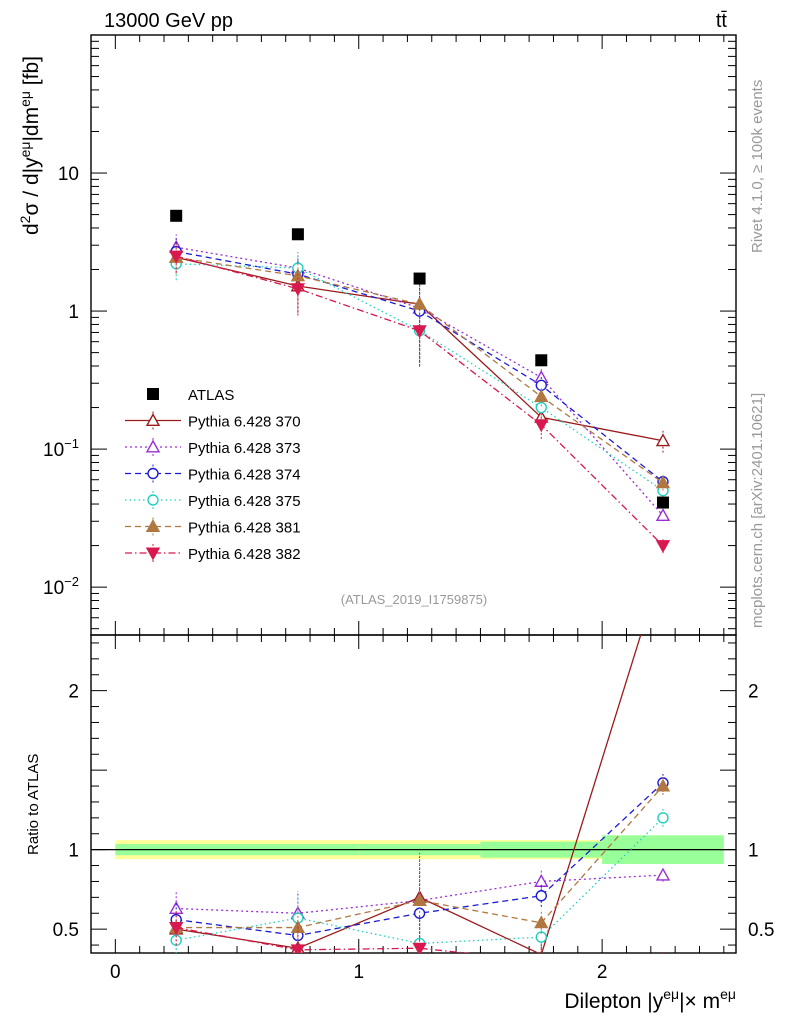  Describe the element at coordinates (68, 174) in the screenshot. I see `y-tick-label: 10` at that location.